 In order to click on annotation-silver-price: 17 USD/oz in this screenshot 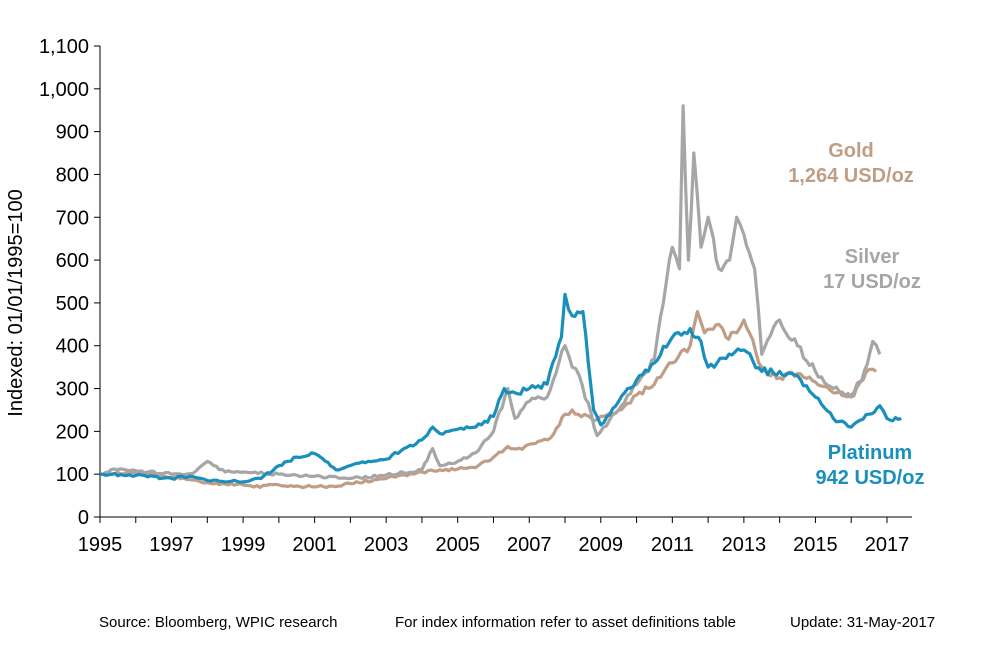, I will do `click(872, 282)`.